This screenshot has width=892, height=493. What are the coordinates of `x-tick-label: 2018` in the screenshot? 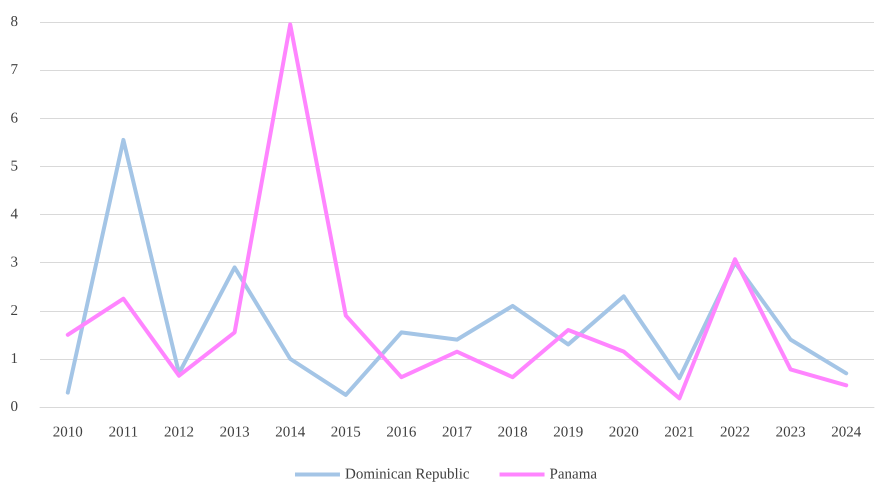 It's located at (513, 432).